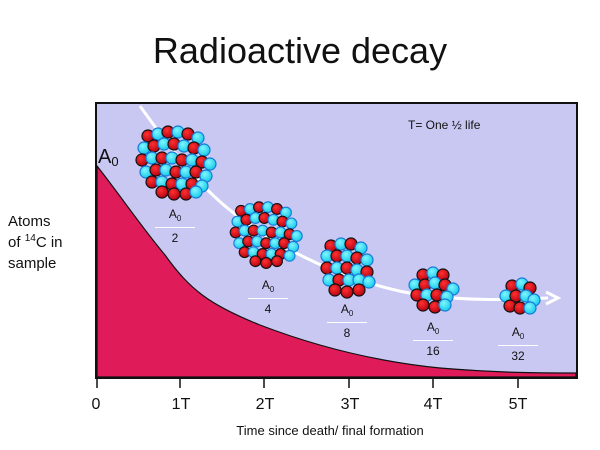  Describe the element at coordinates (32, 263) in the screenshot. I see `y-axis-label-line3: sample` at that location.